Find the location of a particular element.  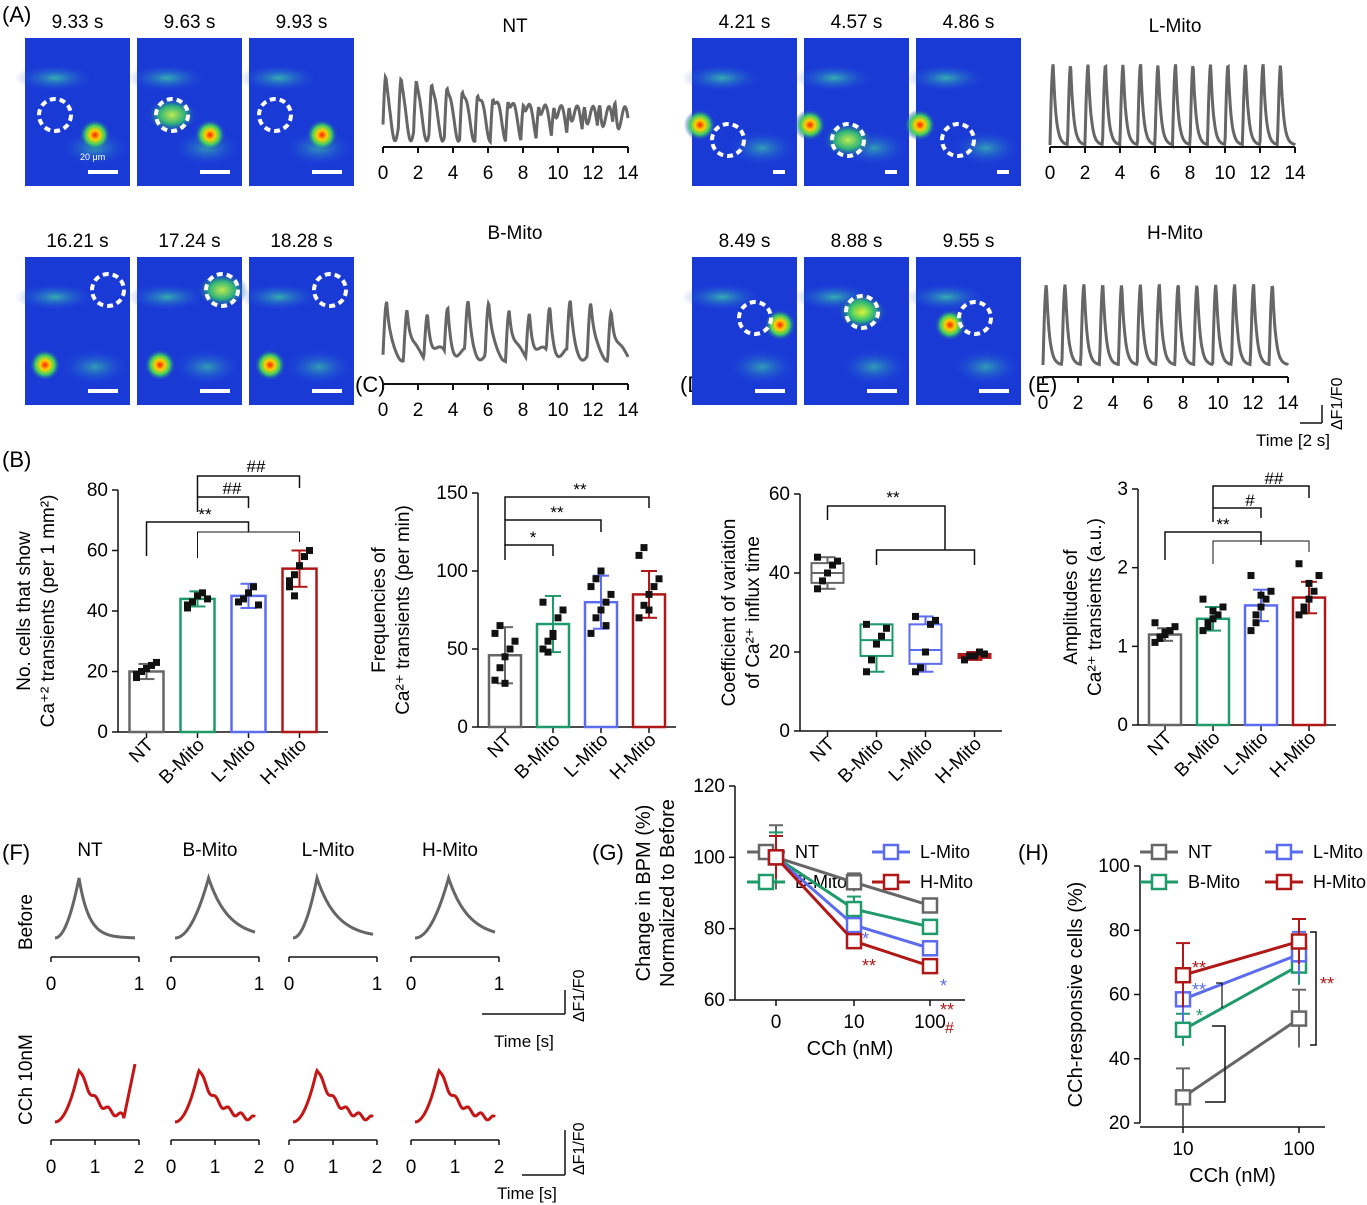

panel-label-a: (A) is located at coordinates (16, 14).